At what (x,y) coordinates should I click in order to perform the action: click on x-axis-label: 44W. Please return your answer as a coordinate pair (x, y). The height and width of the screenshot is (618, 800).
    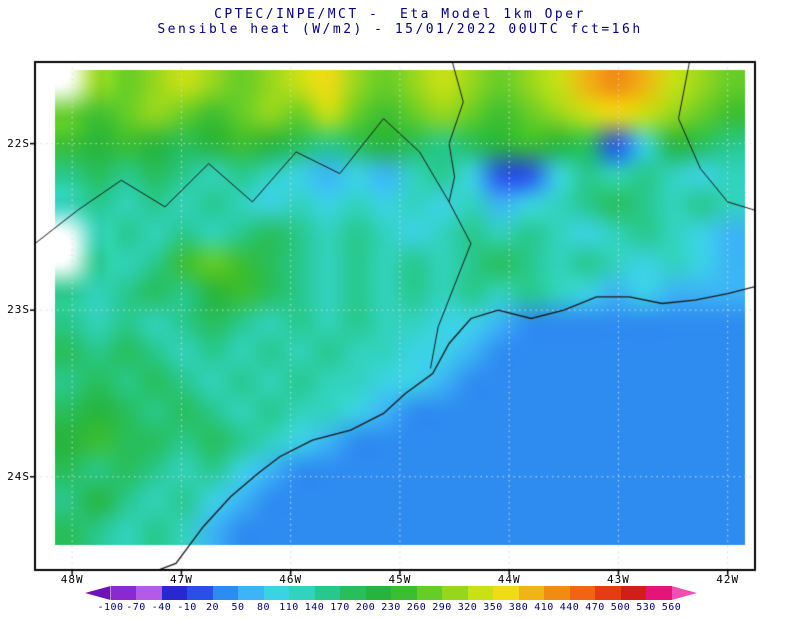
    Looking at the image, I should click on (509, 579).